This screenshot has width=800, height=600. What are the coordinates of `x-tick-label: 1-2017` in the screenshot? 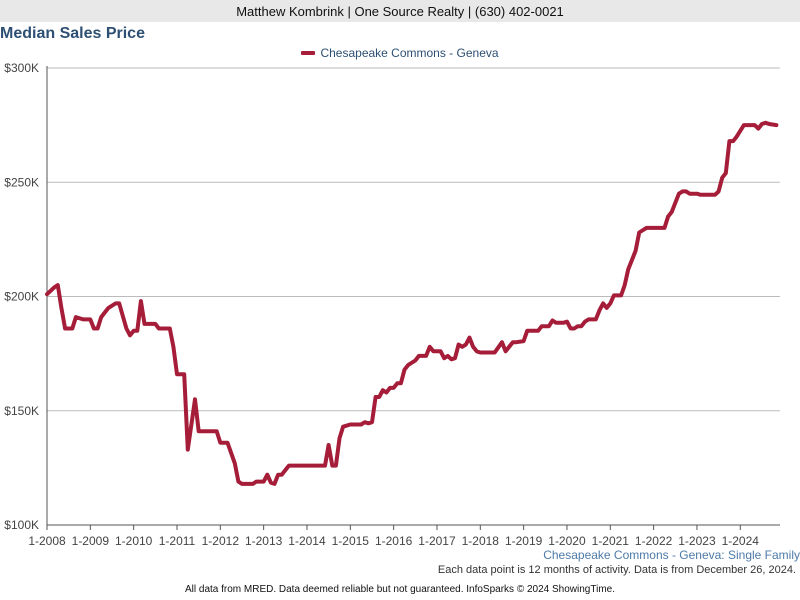 It's located at (437, 541).